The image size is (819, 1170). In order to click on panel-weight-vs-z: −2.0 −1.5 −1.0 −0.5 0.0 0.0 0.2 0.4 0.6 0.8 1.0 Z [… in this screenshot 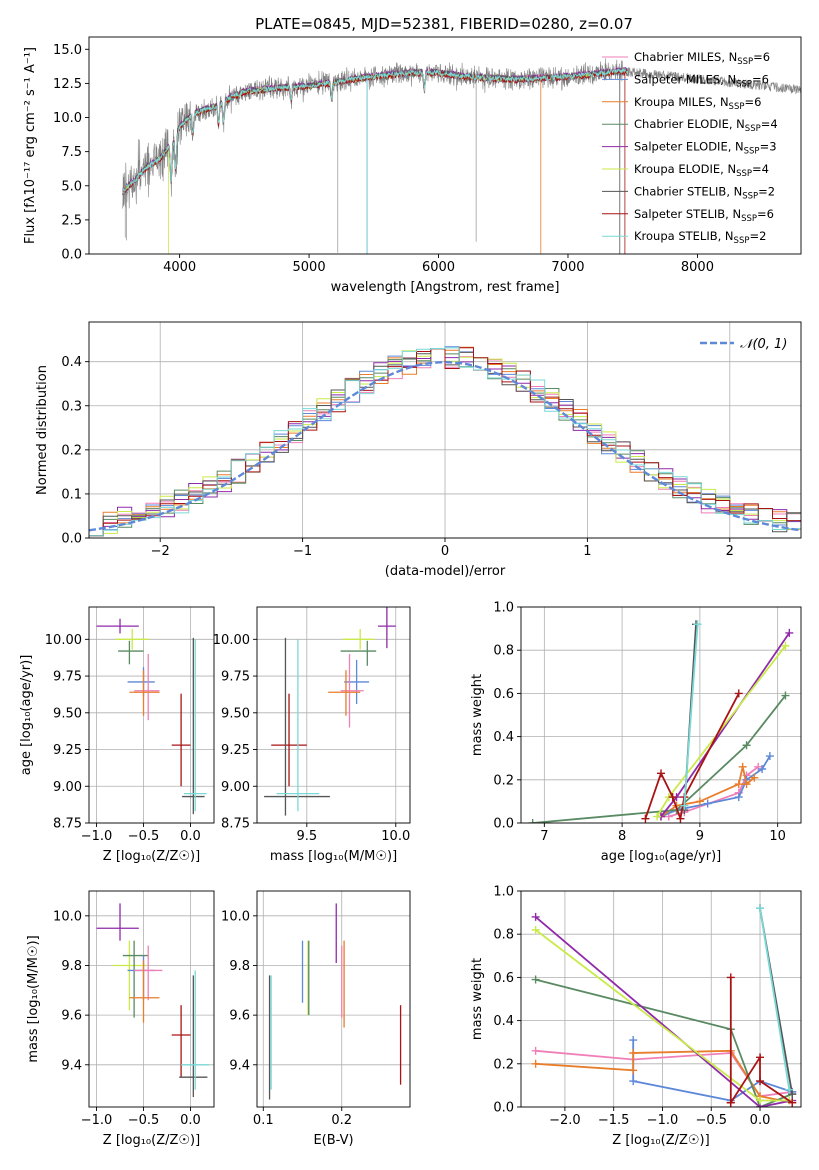, I will do `click(636, 1016)`.